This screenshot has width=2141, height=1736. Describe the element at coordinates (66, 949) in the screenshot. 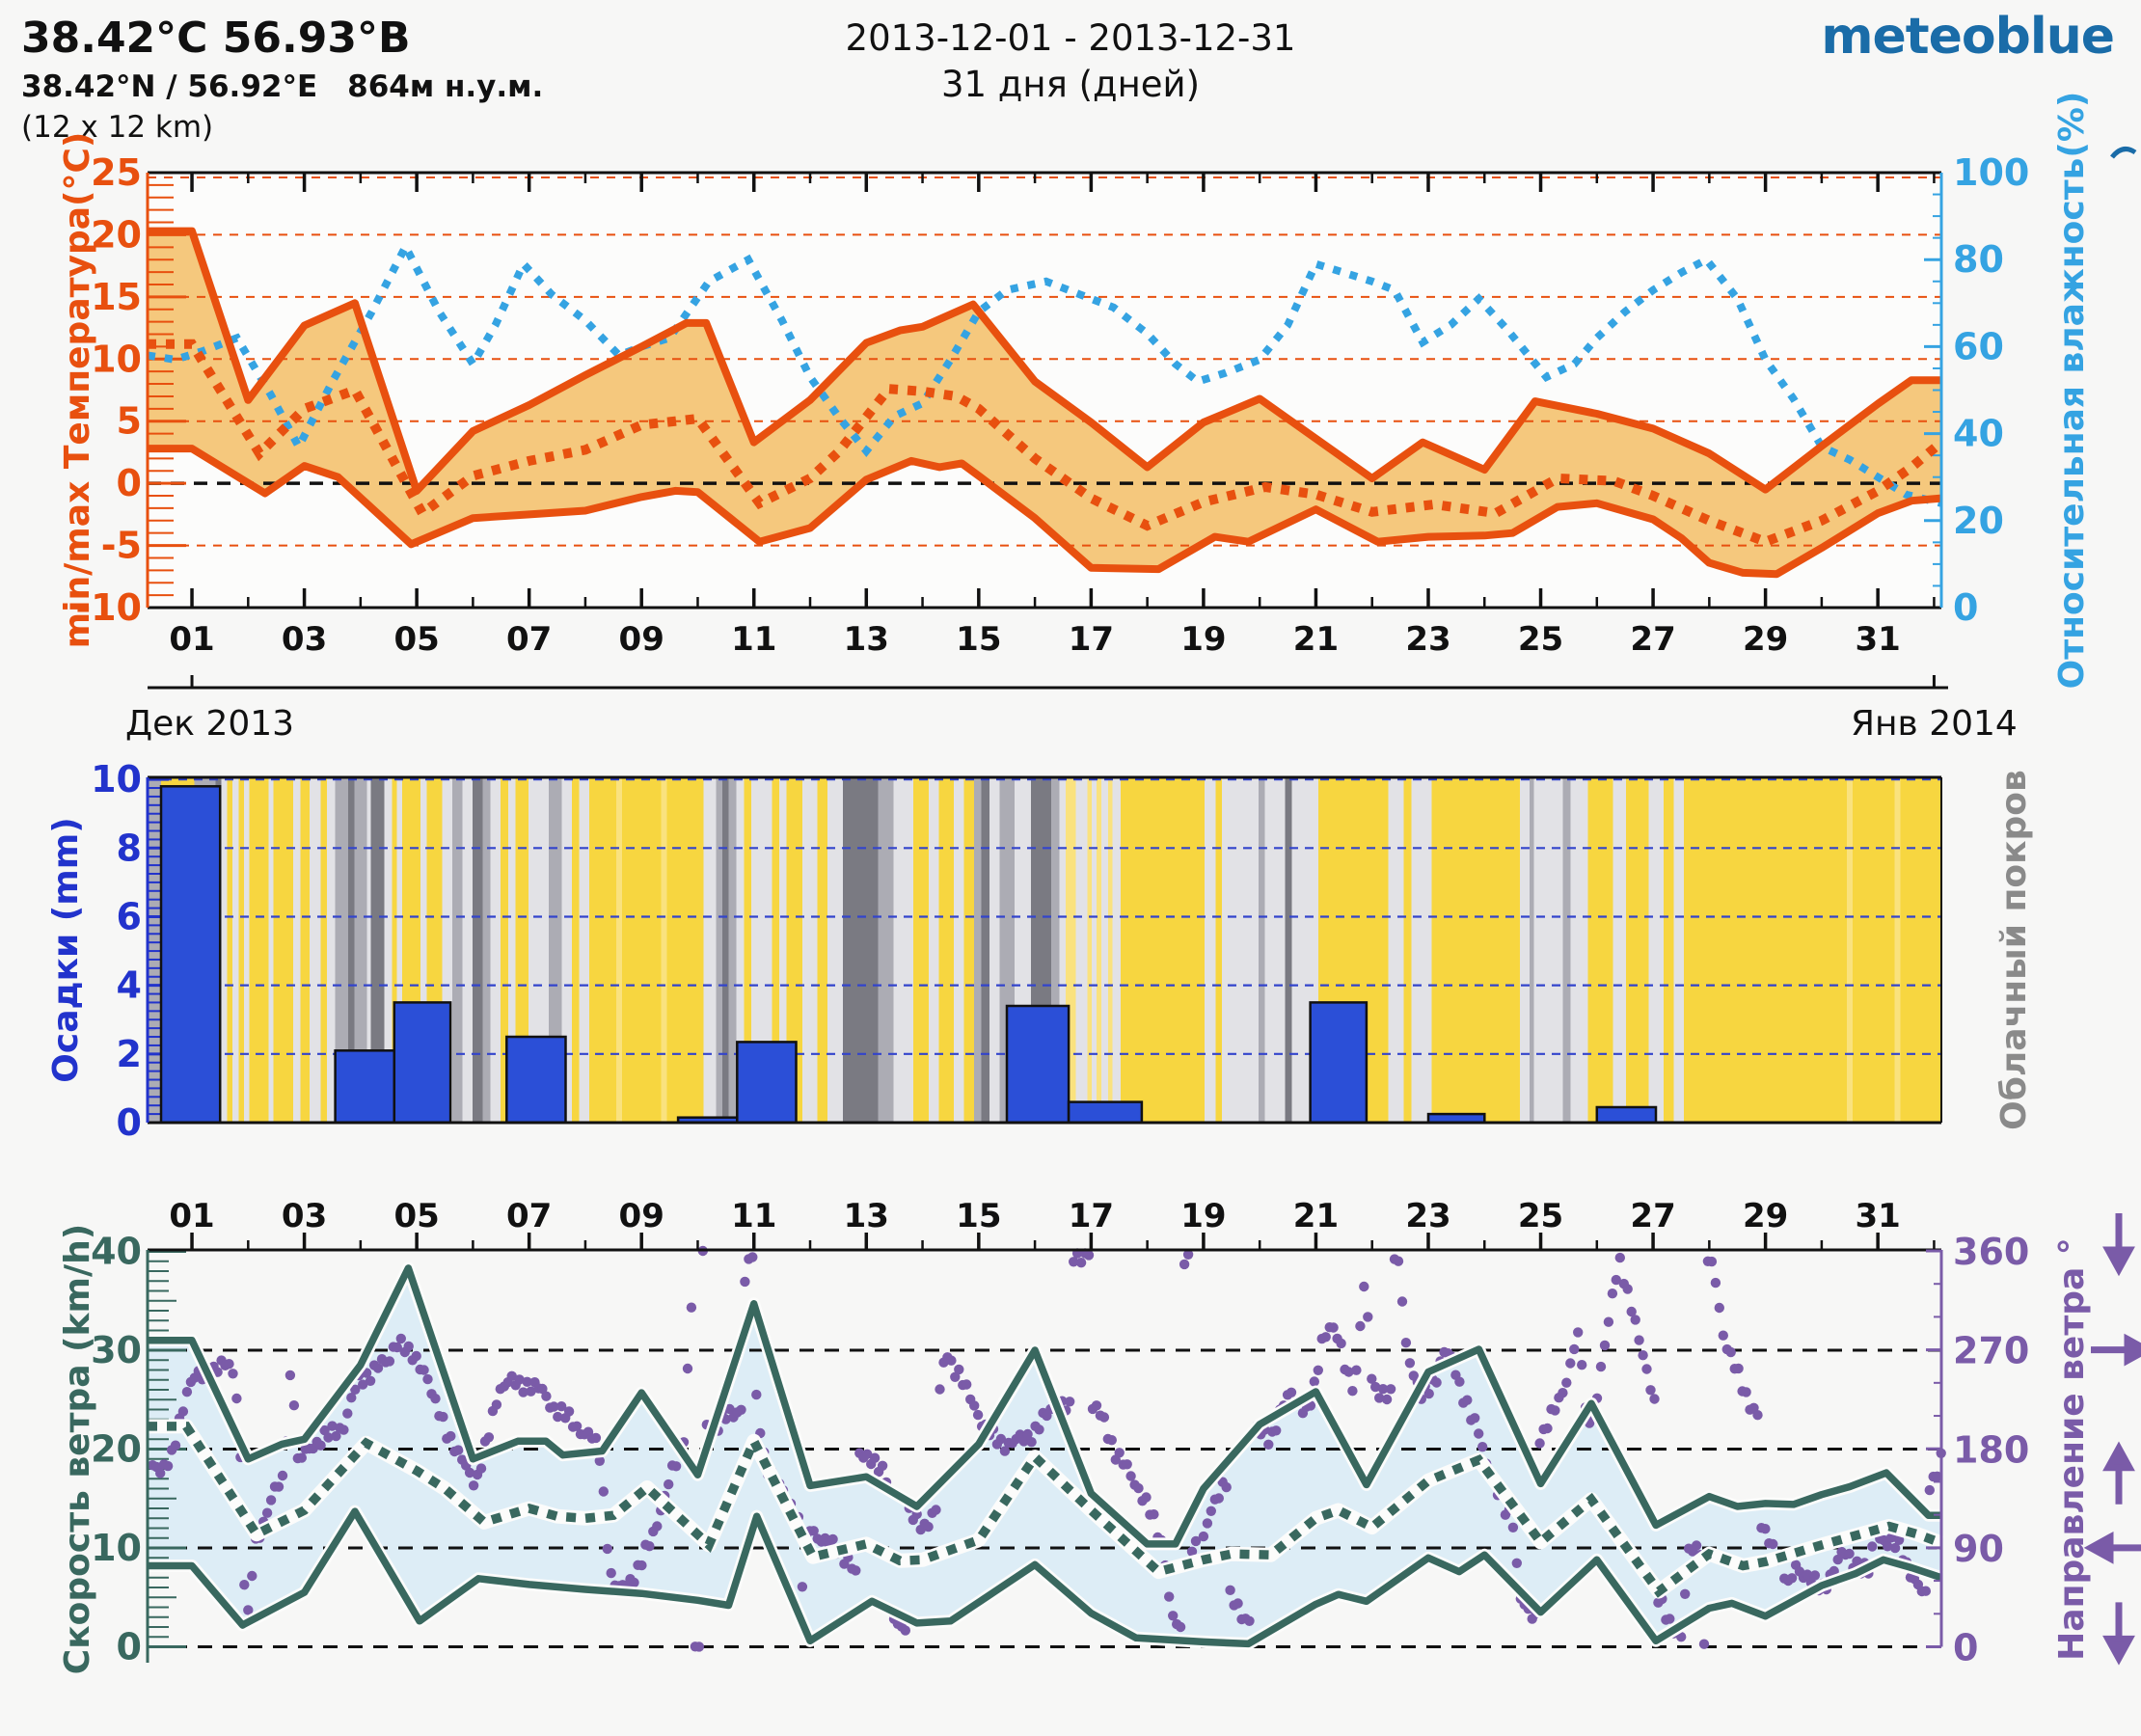

I see `axis-text: Осадки (mm)` at that location.